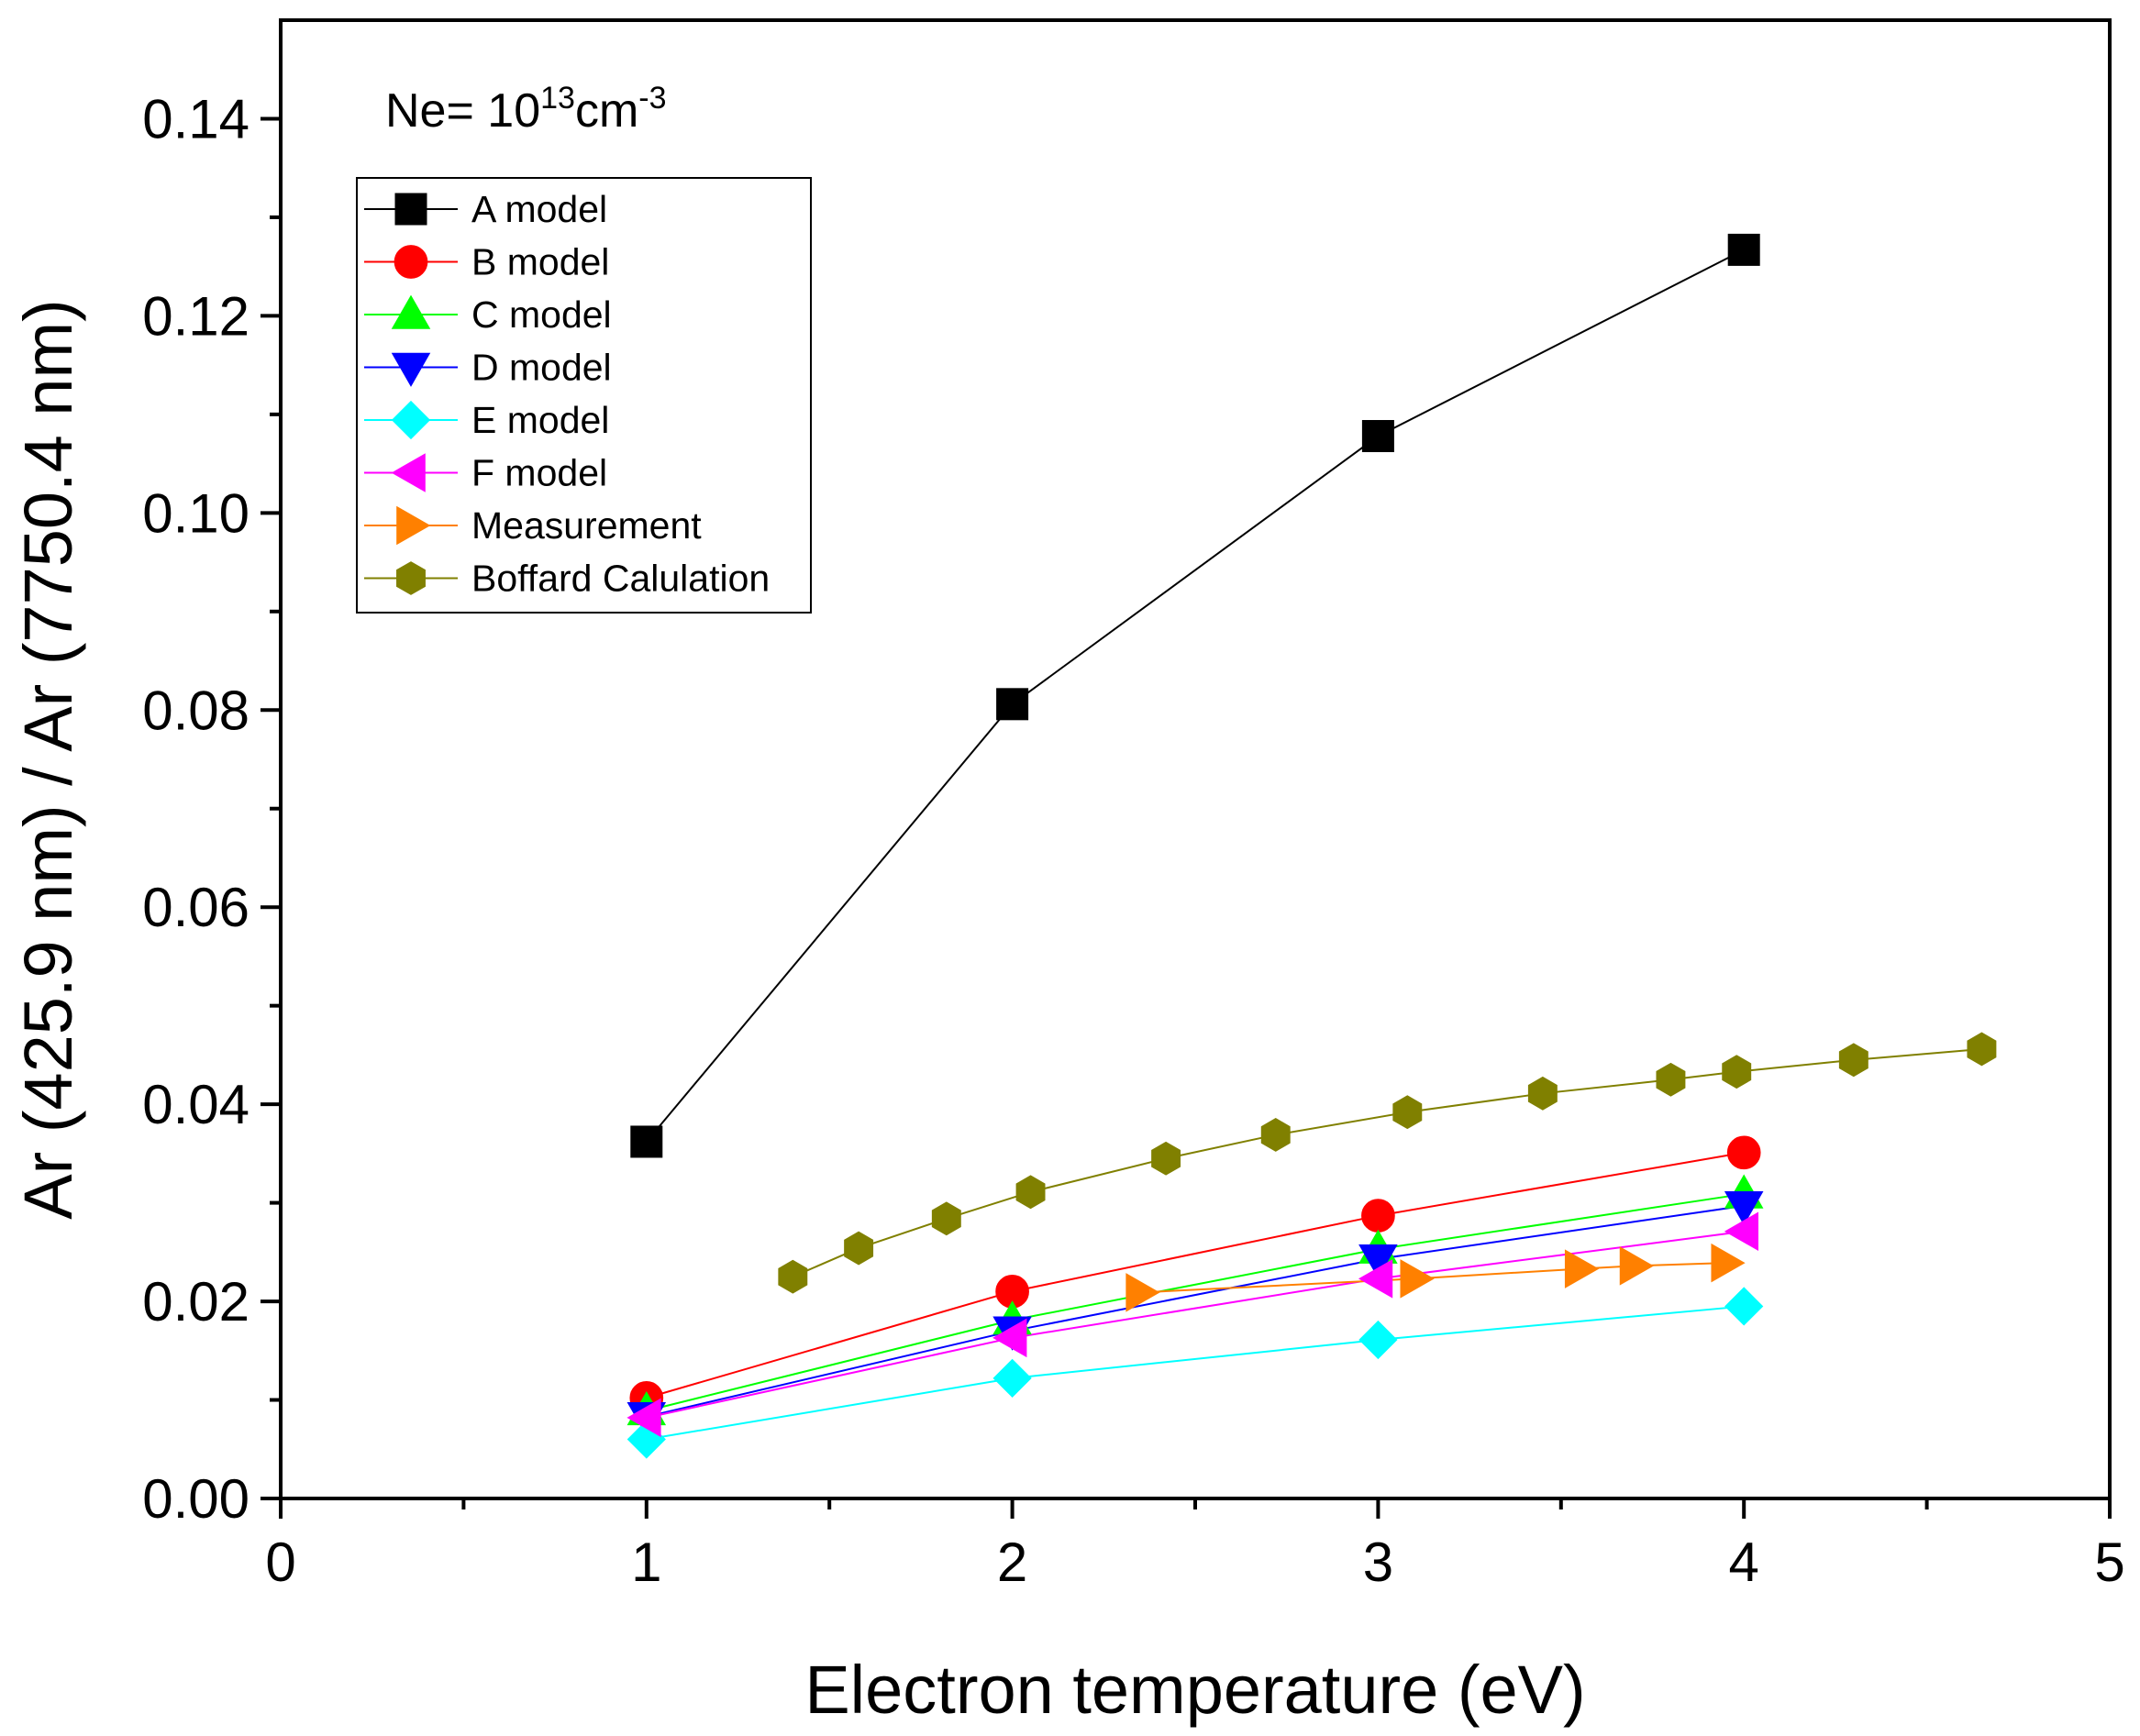 Image resolution: width=2140 pixels, height=1736 pixels. What do you see at coordinates (621, 579) in the screenshot?
I see `legend-label-boffard-calulation: Boffard Calulation` at bounding box center [621, 579].